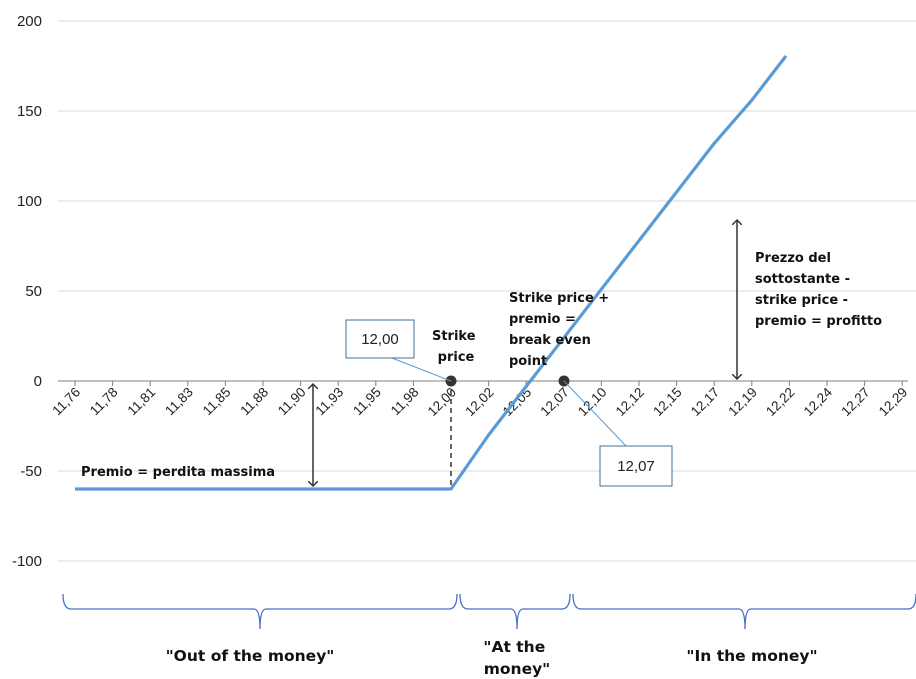 The image size is (916, 679). Describe the element at coordinates (38, 381) in the screenshot. I see `y-tick-label: 0` at that location.